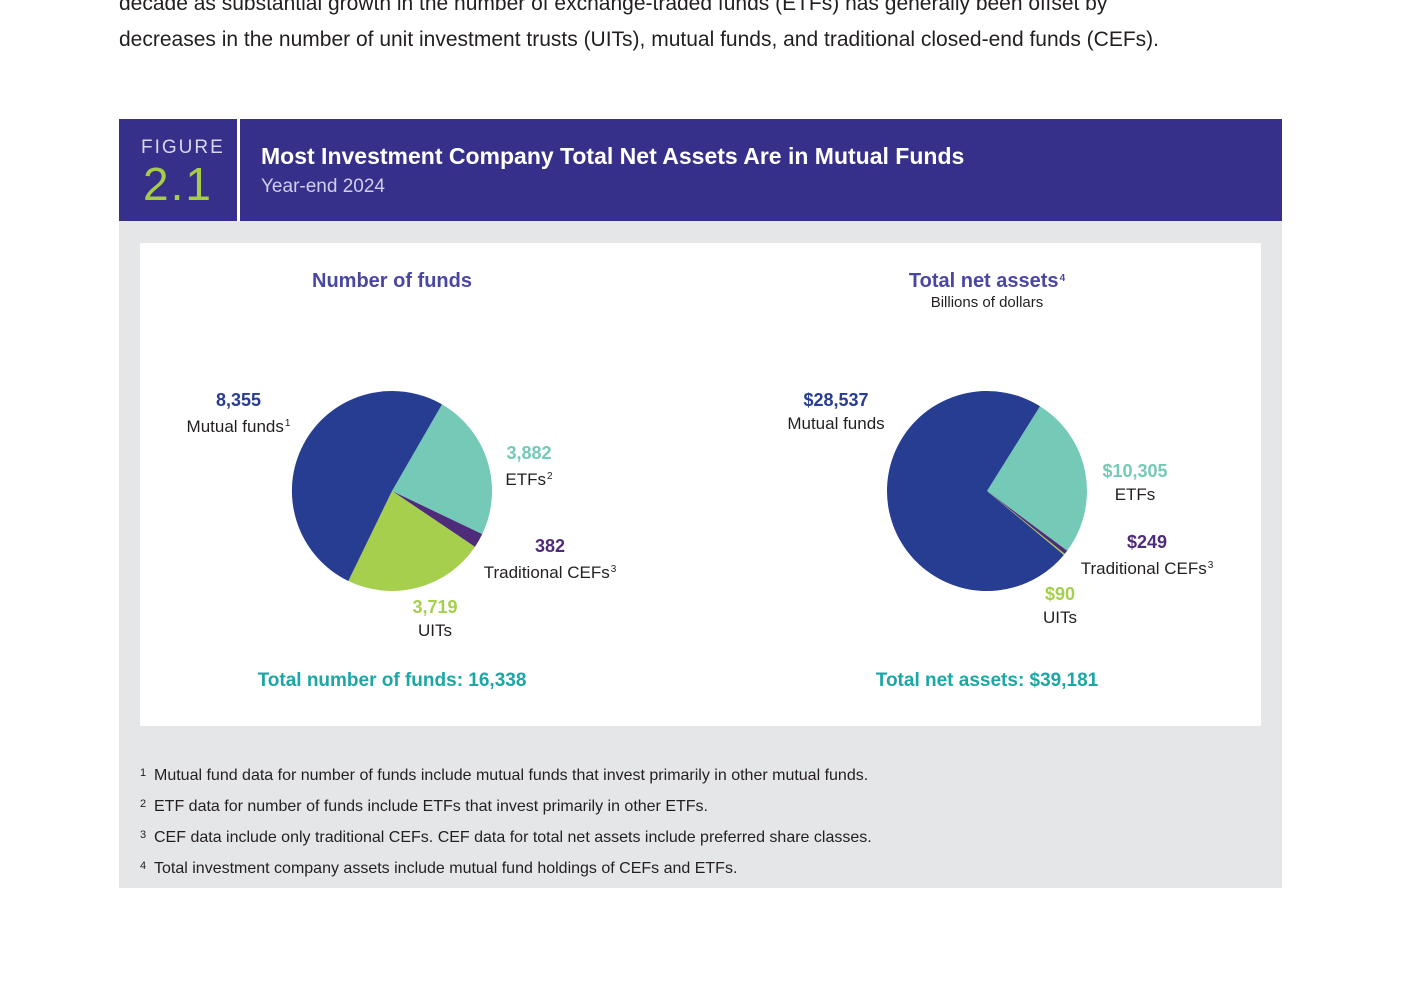  I want to click on header-divider, so click(238, 170).